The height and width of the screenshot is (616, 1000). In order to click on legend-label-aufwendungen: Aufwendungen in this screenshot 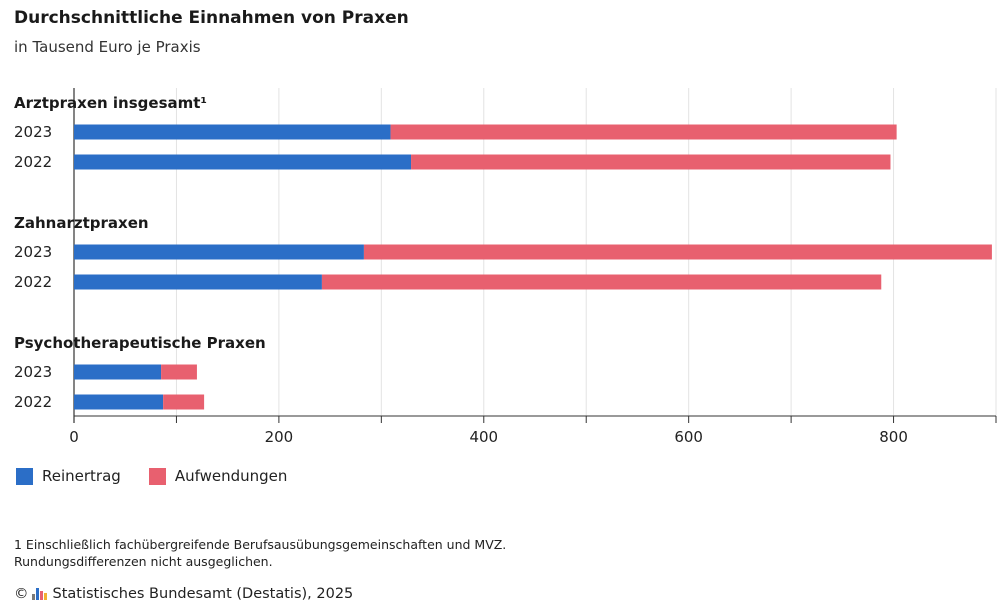, I will do `click(231, 476)`.